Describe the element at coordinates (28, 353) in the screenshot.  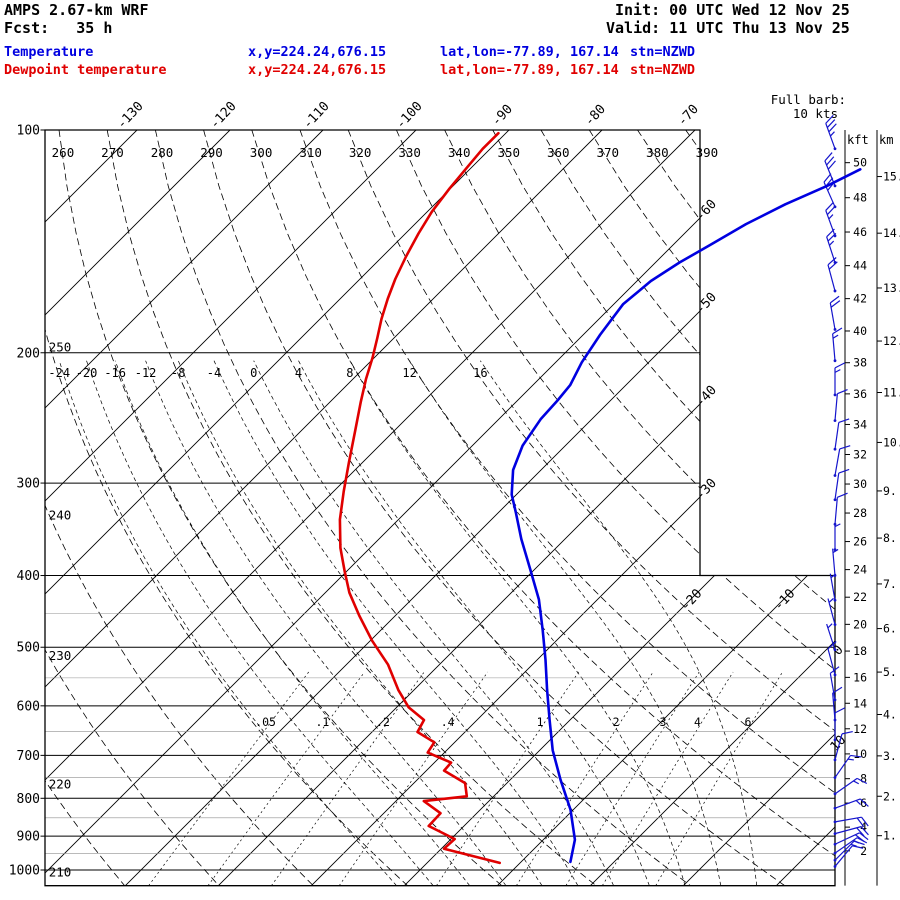
I see `svg-text: 200` at that location.